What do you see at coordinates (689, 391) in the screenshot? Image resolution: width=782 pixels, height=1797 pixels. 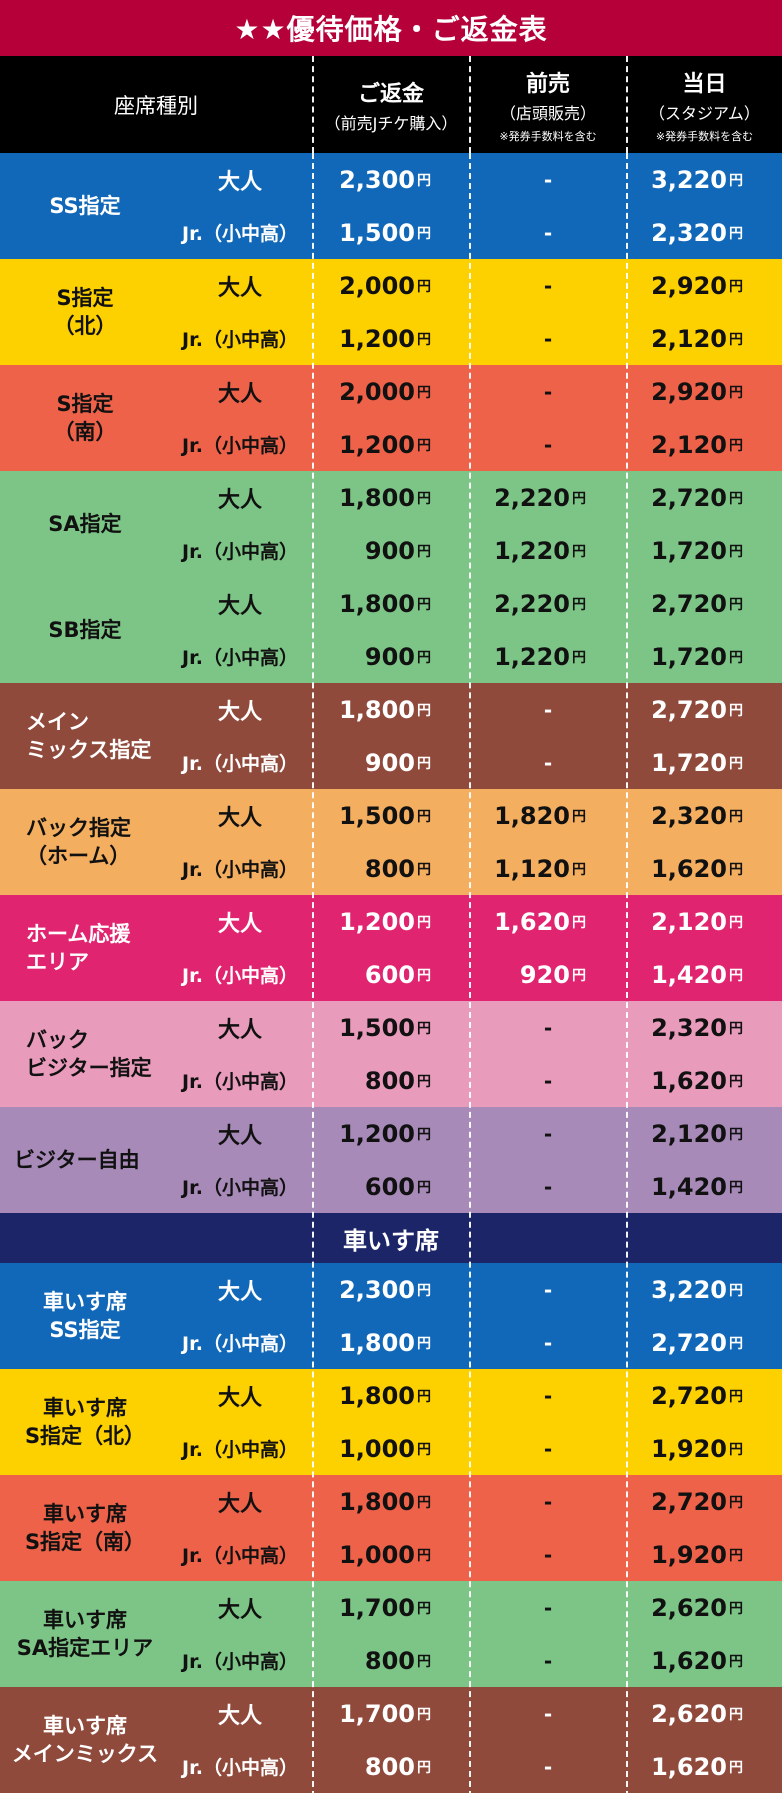 I see `dayof-price-value: 2,920` at bounding box center [689, 391].